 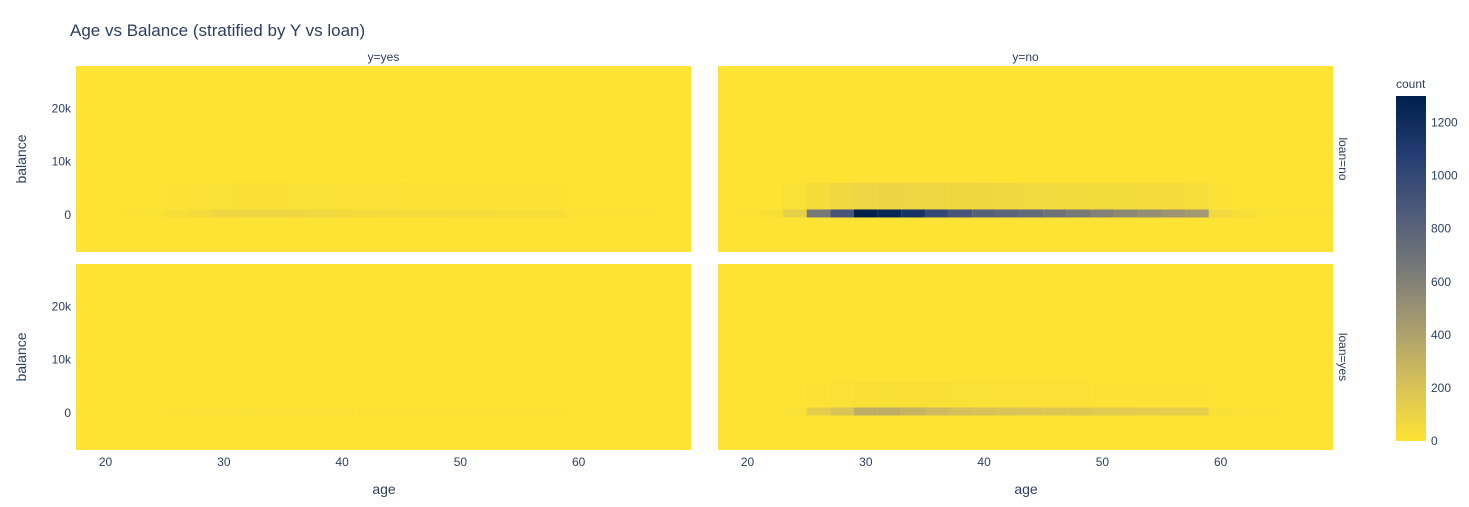 What do you see at coordinates (1441, 282) in the screenshot?
I see `colorbar-tick-label: 600` at bounding box center [1441, 282].